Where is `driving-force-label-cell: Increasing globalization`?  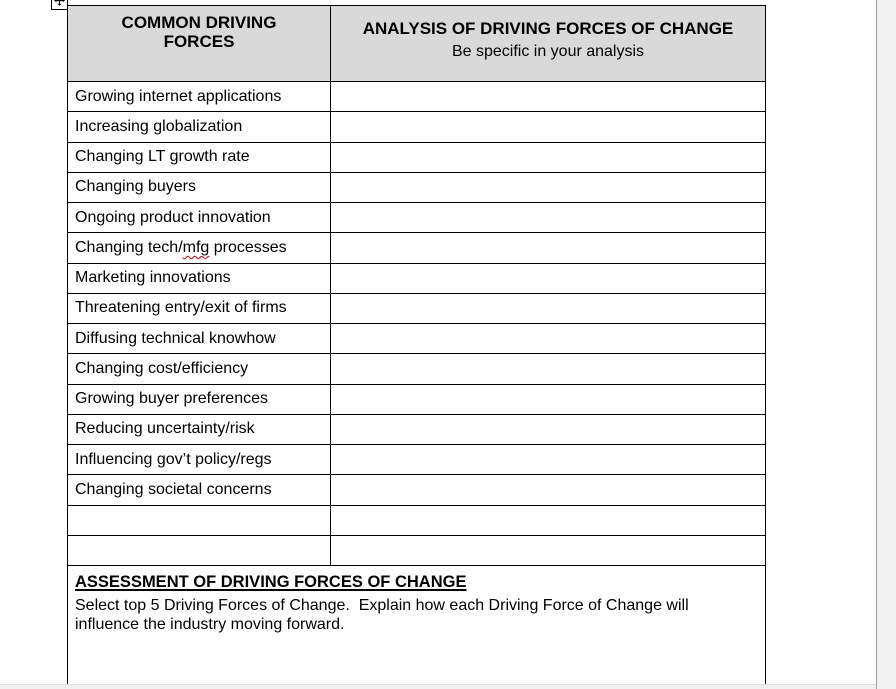 driving-force-label-cell: Increasing globalization is located at coordinates (199, 127).